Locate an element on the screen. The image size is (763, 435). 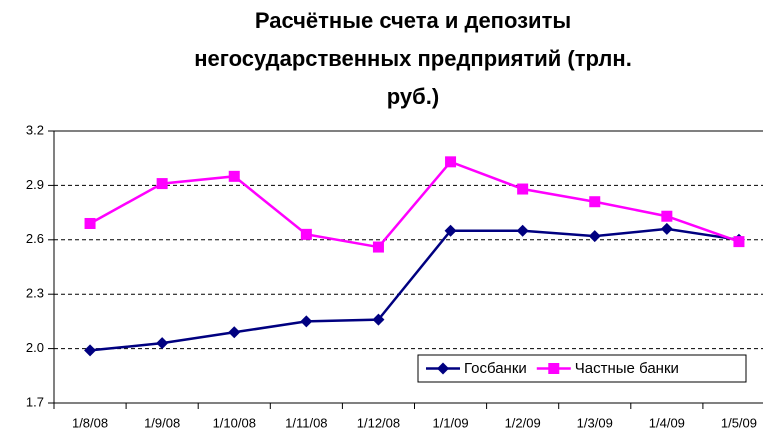
x-tick-label: 1/11/08 is located at coordinates (306, 422).